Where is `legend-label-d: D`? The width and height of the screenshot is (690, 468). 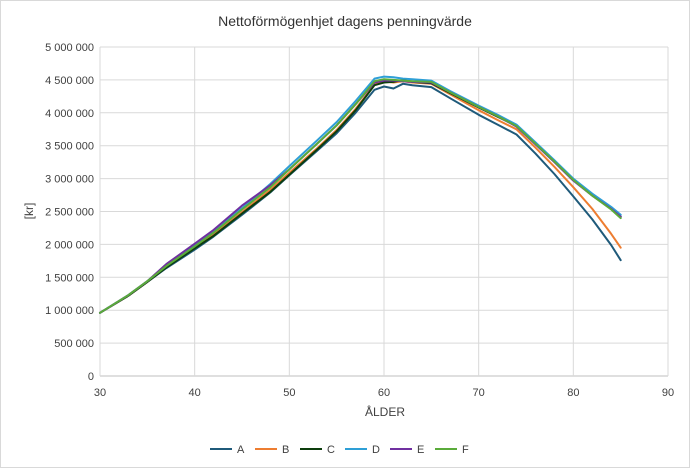 legend-label-d: D is located at coordinates (376, 450).